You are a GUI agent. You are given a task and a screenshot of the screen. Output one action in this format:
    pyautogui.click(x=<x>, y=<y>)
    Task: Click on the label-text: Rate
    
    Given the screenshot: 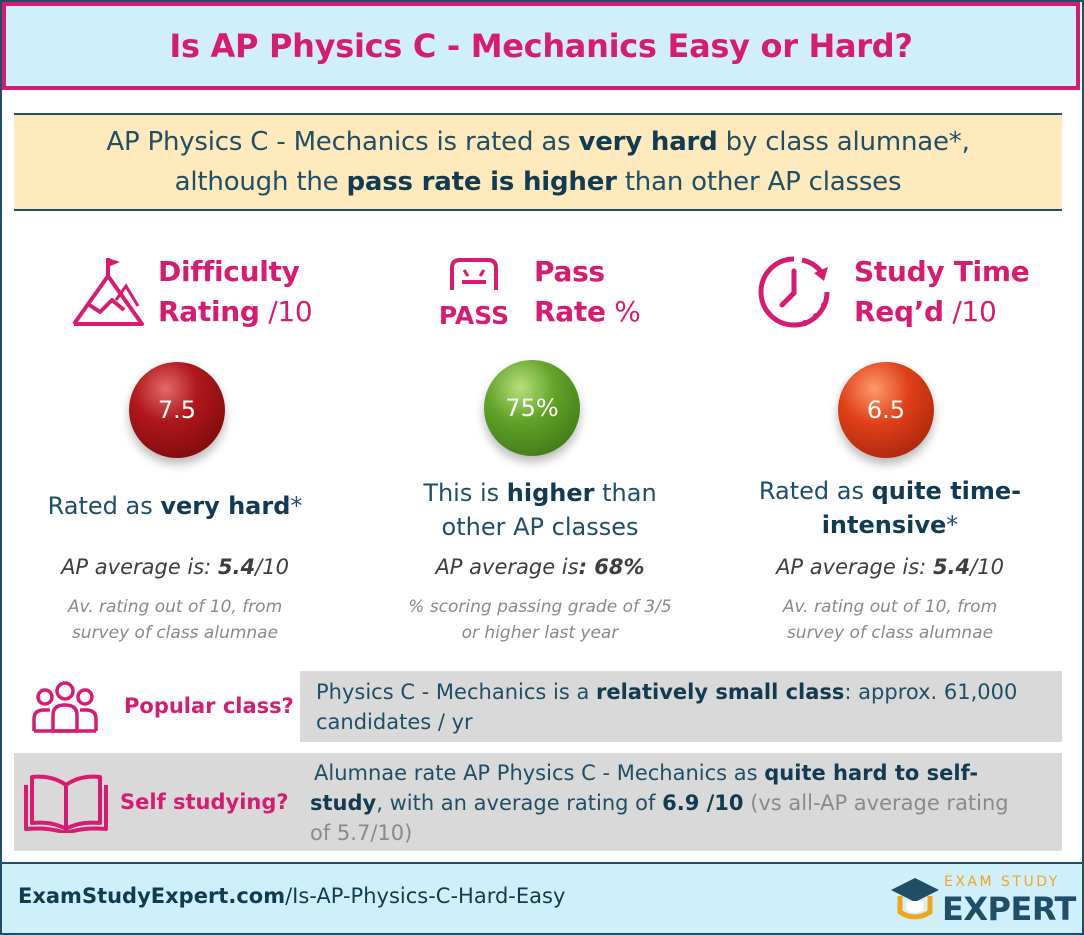 What is the action you would take?
    pyautogui.click(x=570, y=311)
    